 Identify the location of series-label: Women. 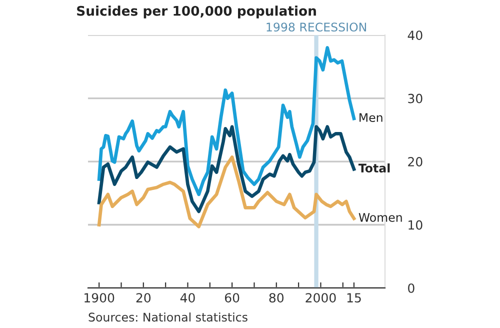
(380, 217).